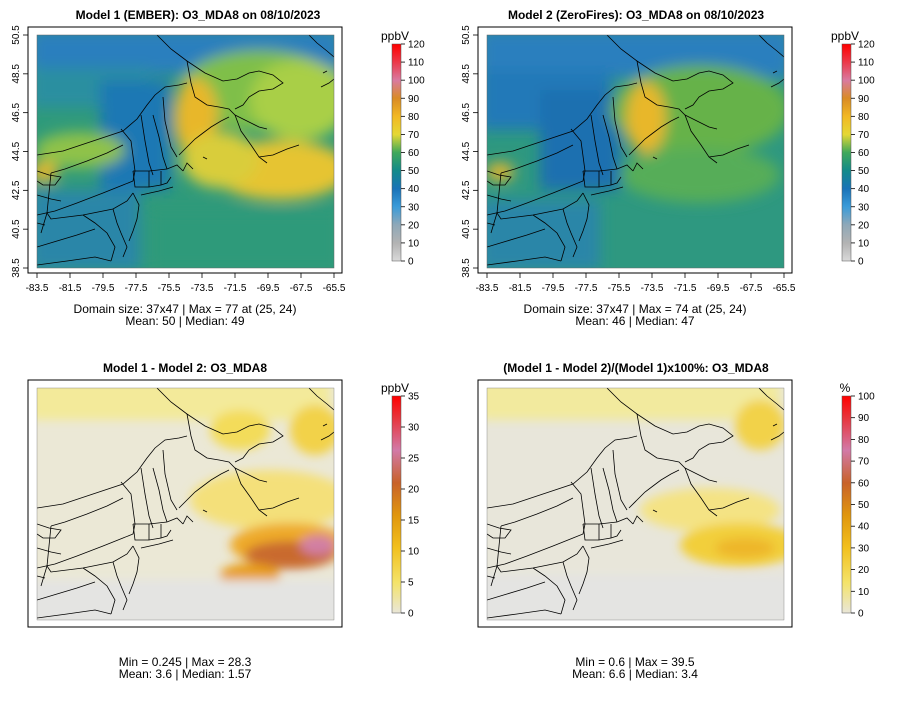 The width and height of the screenshot is (900, 706). I want to click on colorbar-model2, so click(846, 152).